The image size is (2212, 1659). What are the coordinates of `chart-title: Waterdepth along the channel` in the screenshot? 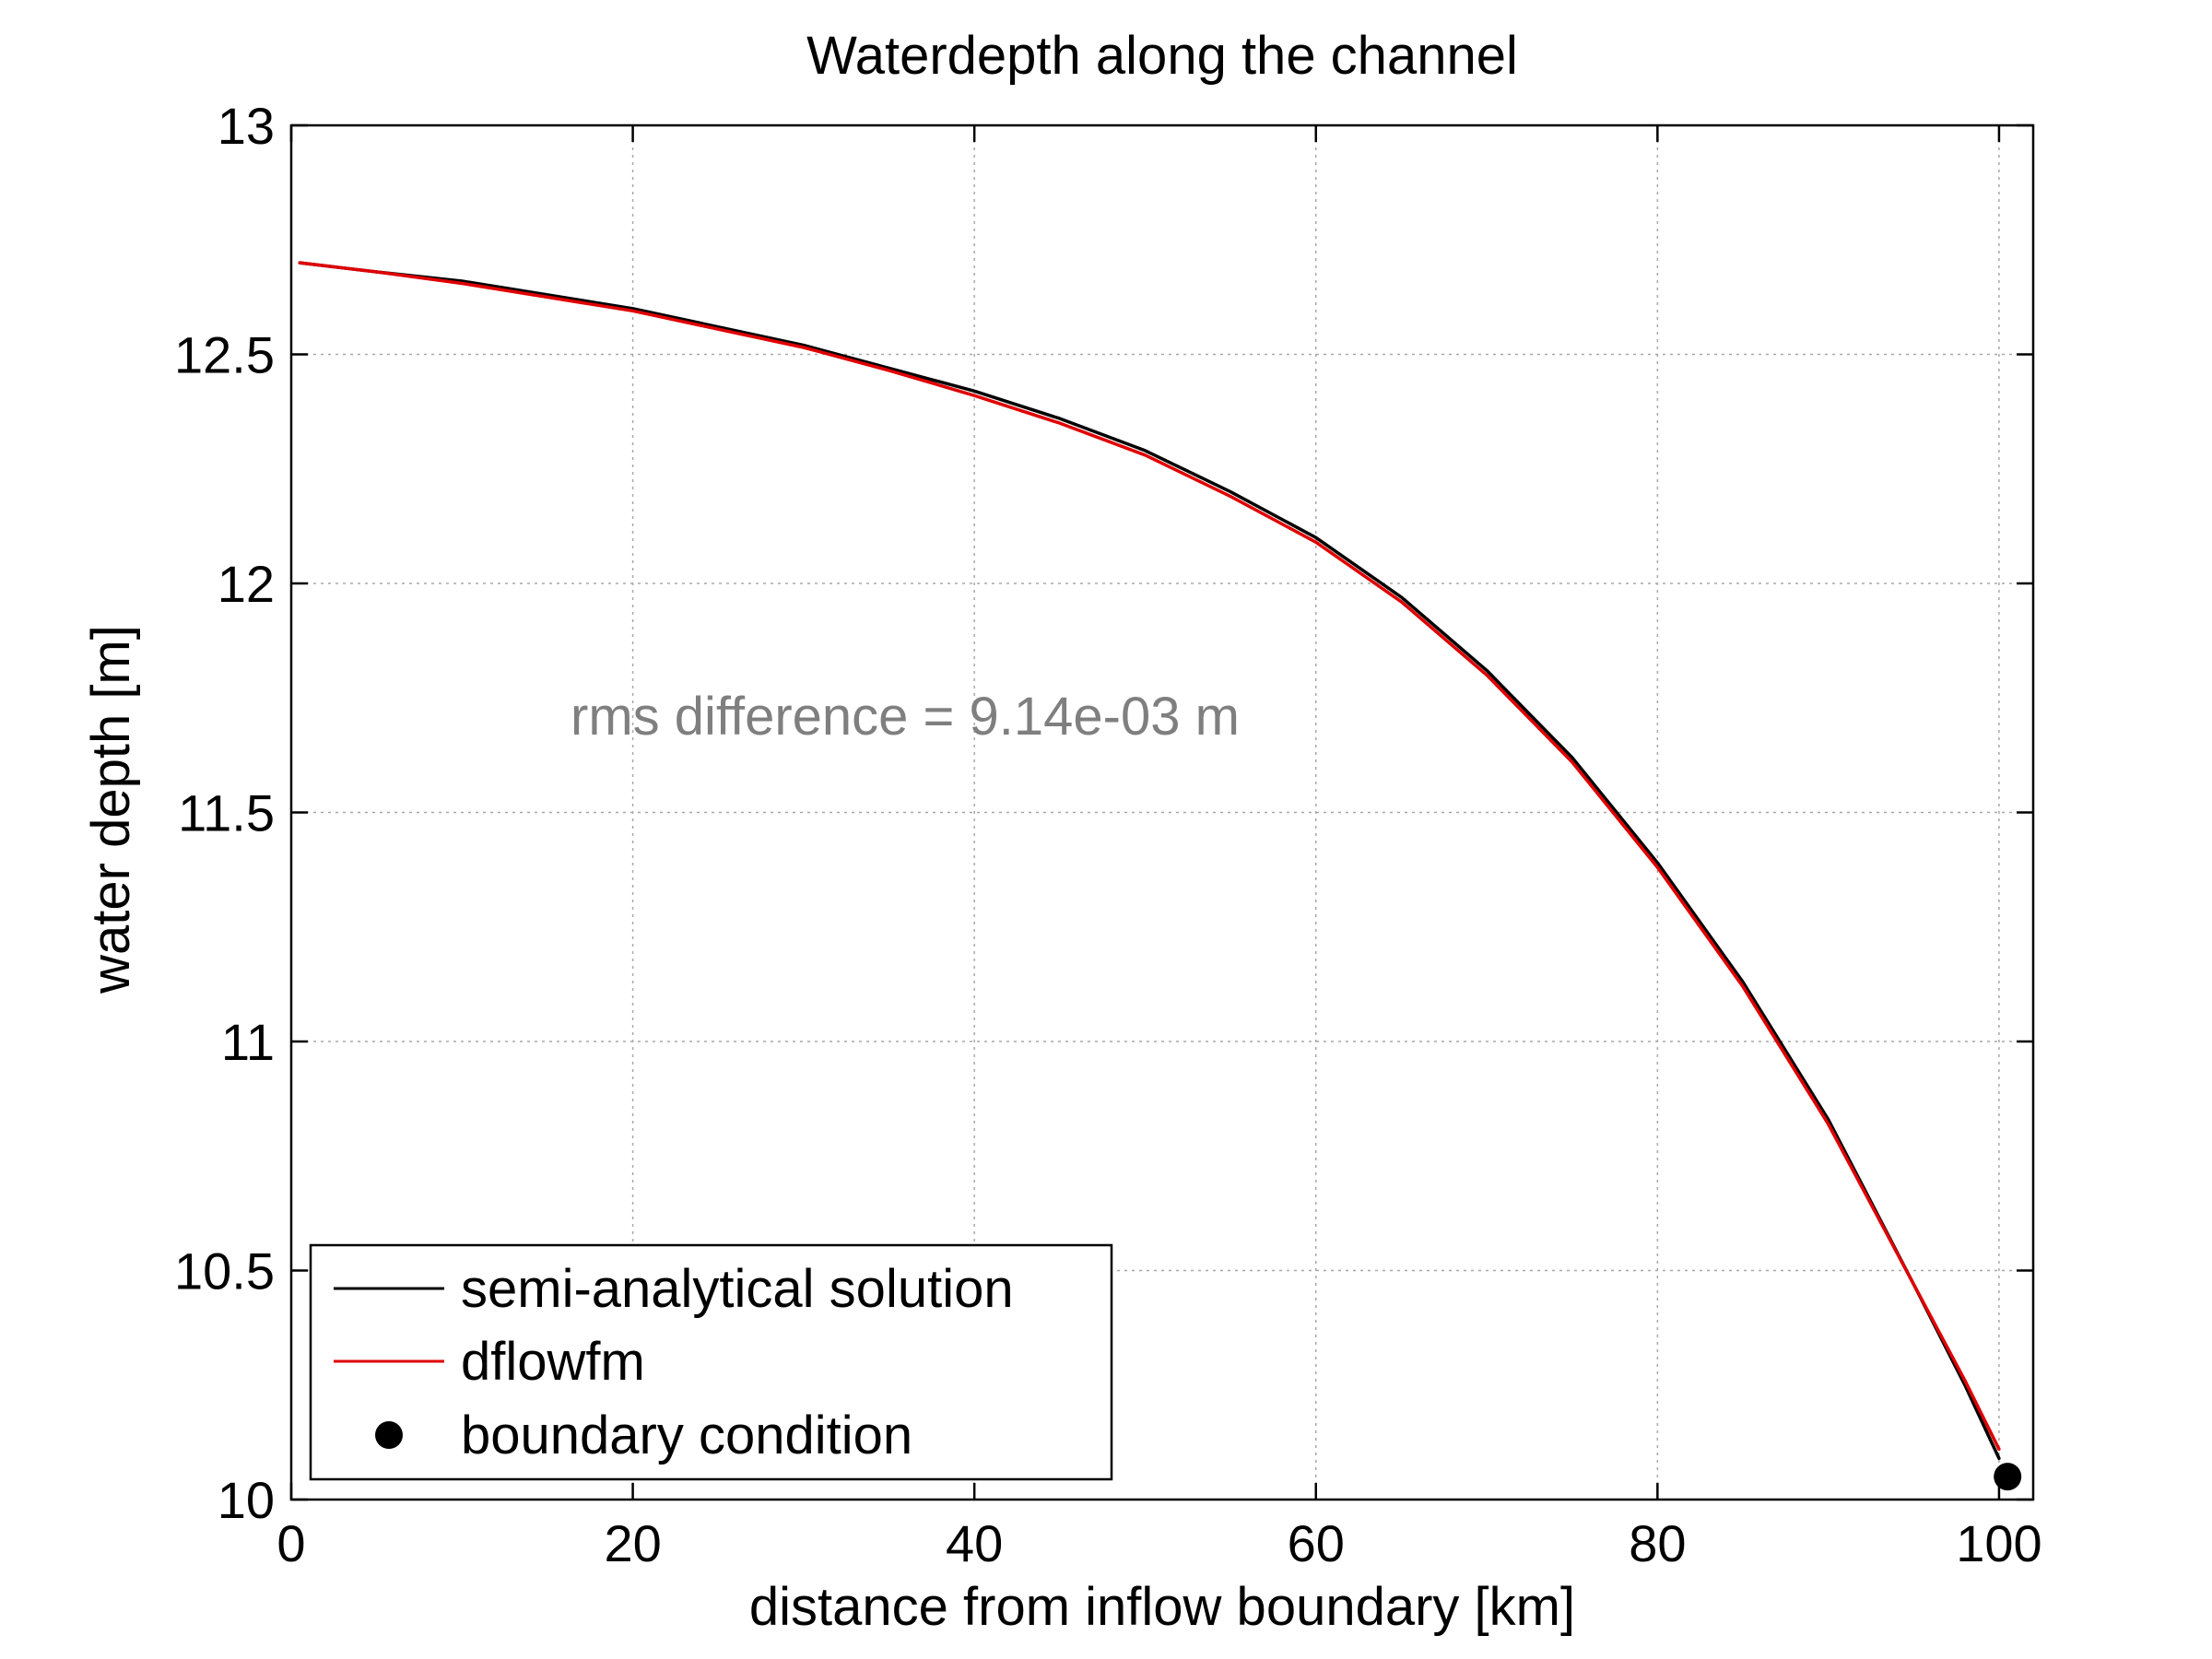 It's located at (1162, 56).